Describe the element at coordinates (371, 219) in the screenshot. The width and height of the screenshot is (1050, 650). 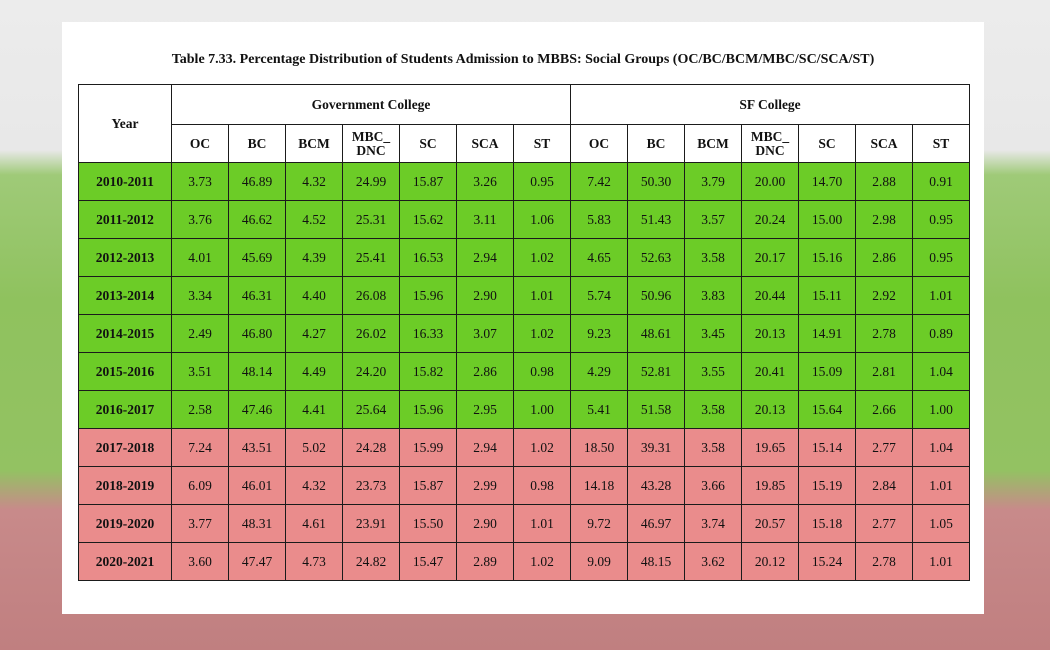
I see `gov-value-cell: 25.31` at that location.